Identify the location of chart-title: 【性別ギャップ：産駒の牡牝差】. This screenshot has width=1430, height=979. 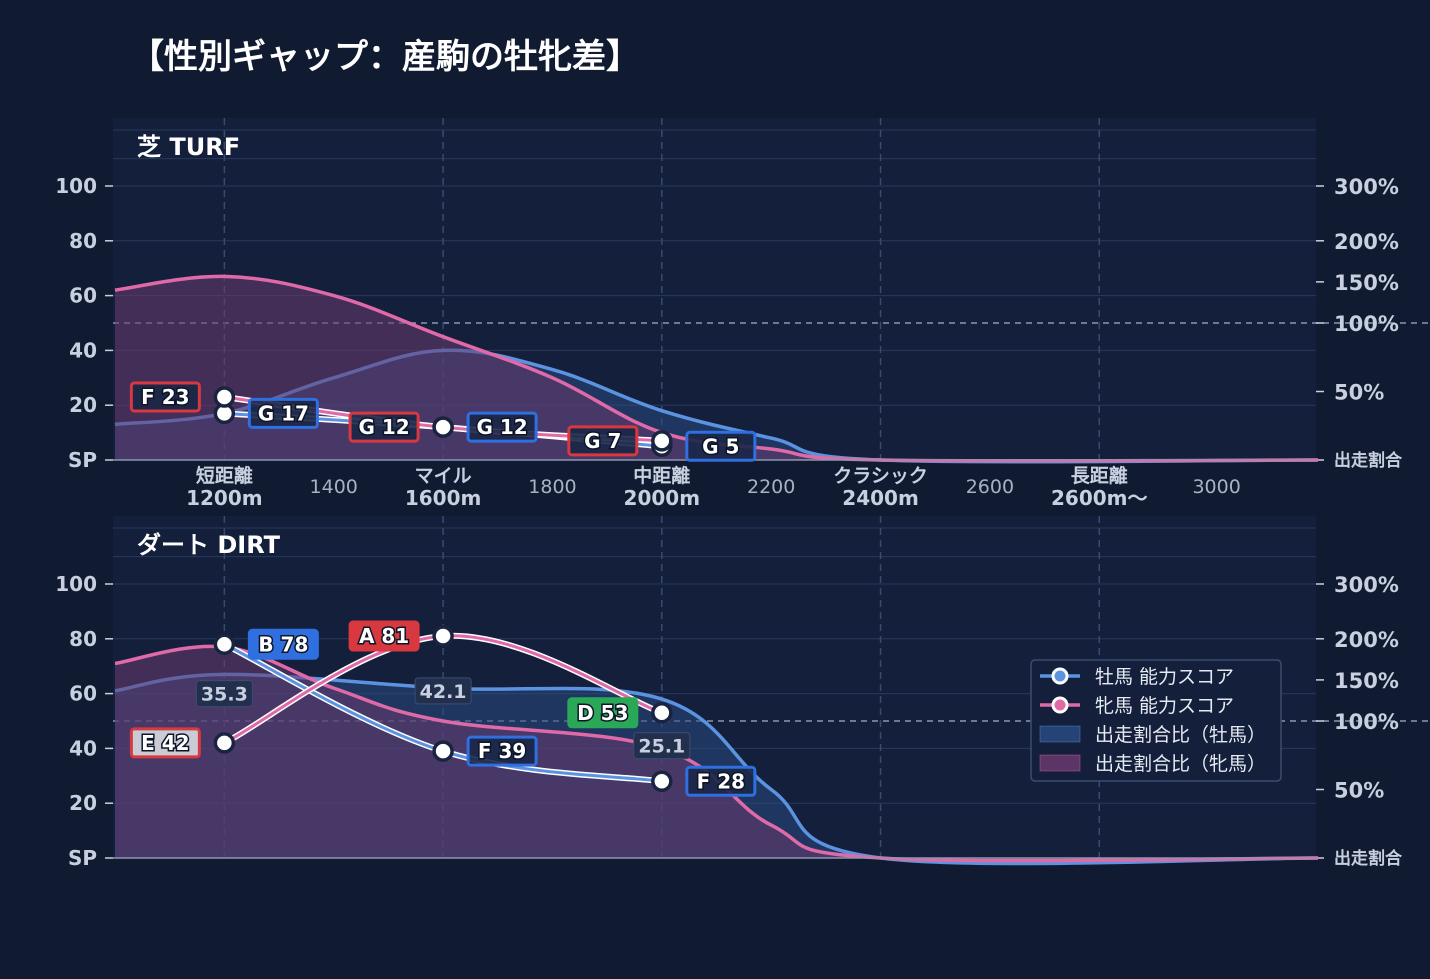
(385, 57).